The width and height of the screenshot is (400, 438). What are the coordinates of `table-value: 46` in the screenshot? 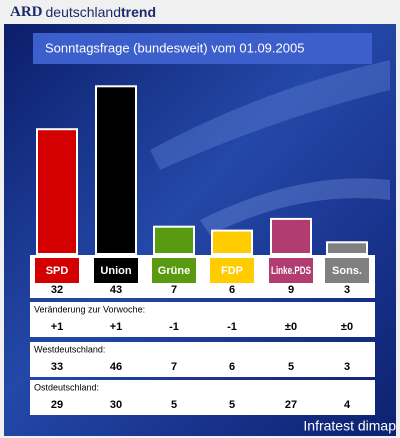 It's located at (116, 367).